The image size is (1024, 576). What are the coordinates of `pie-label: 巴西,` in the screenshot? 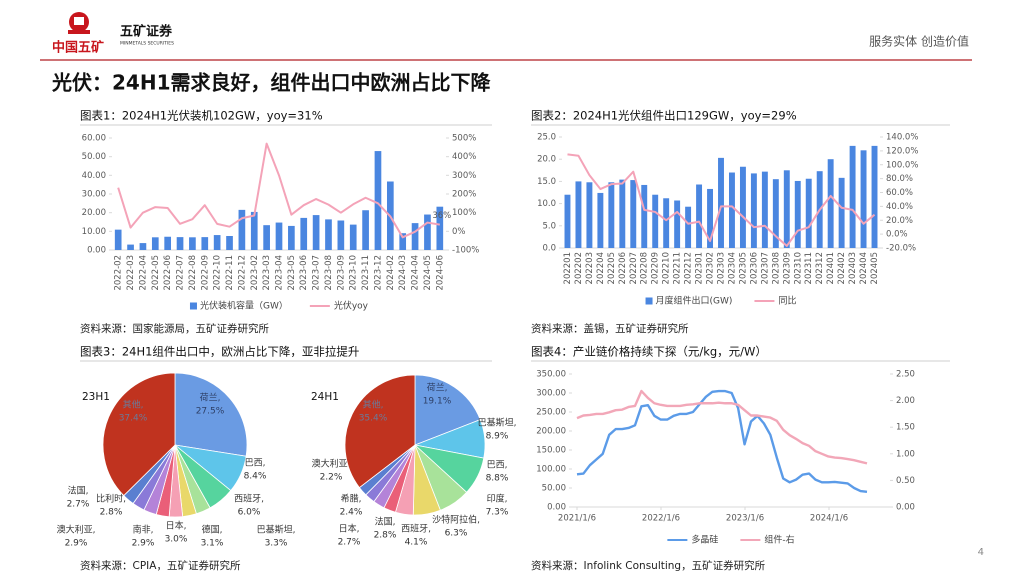 It's located at (497, 465).